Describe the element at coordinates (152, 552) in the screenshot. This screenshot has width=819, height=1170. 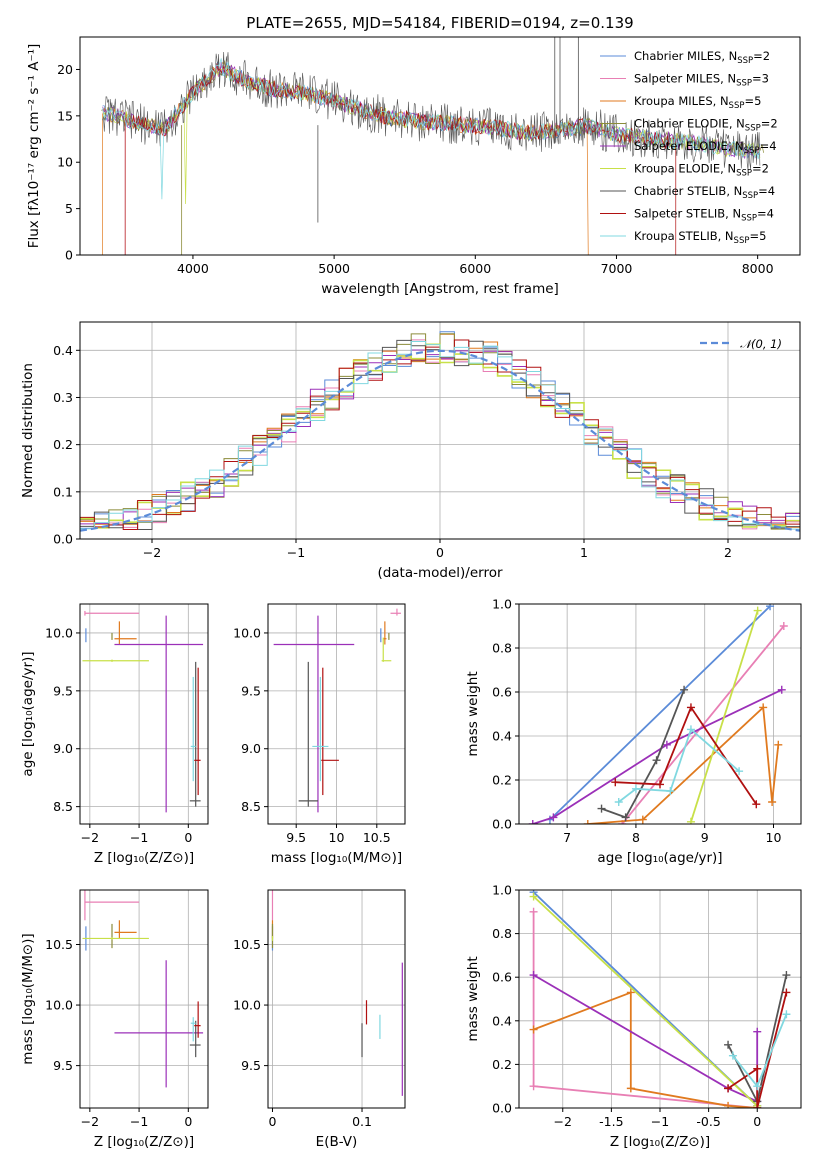
I see `residuals-xtick-label: −2` at that location.